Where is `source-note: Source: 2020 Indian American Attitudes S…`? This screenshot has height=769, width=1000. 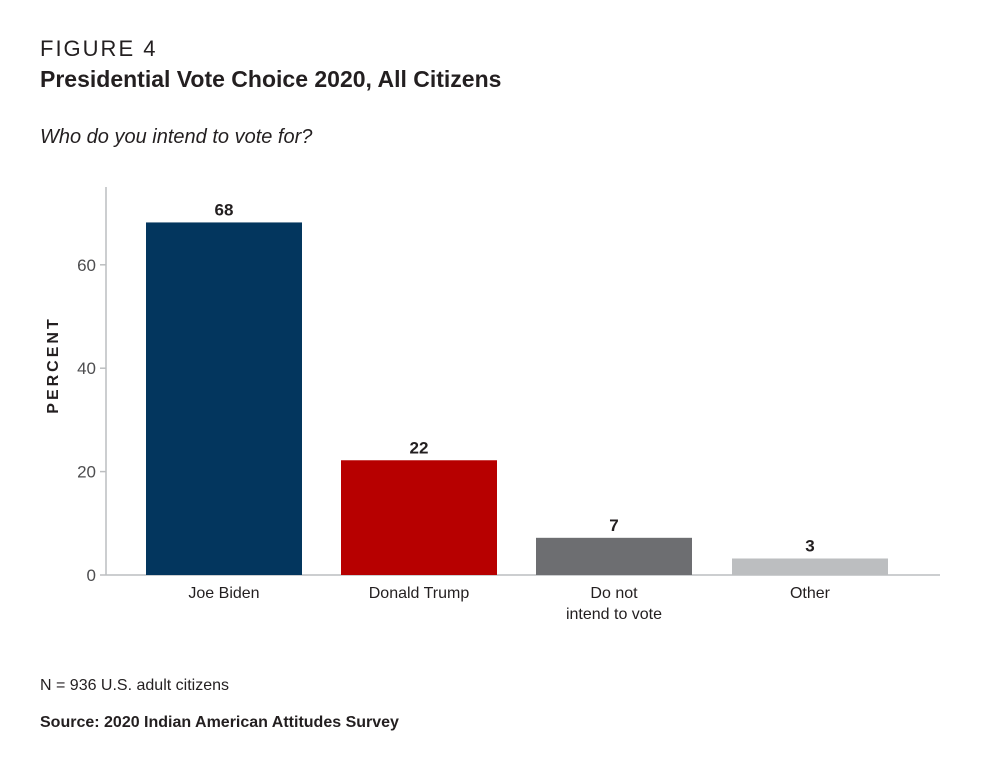
source-note: Source: 2020 Indian American Attitudes S… is located at coordinates (219, 723).